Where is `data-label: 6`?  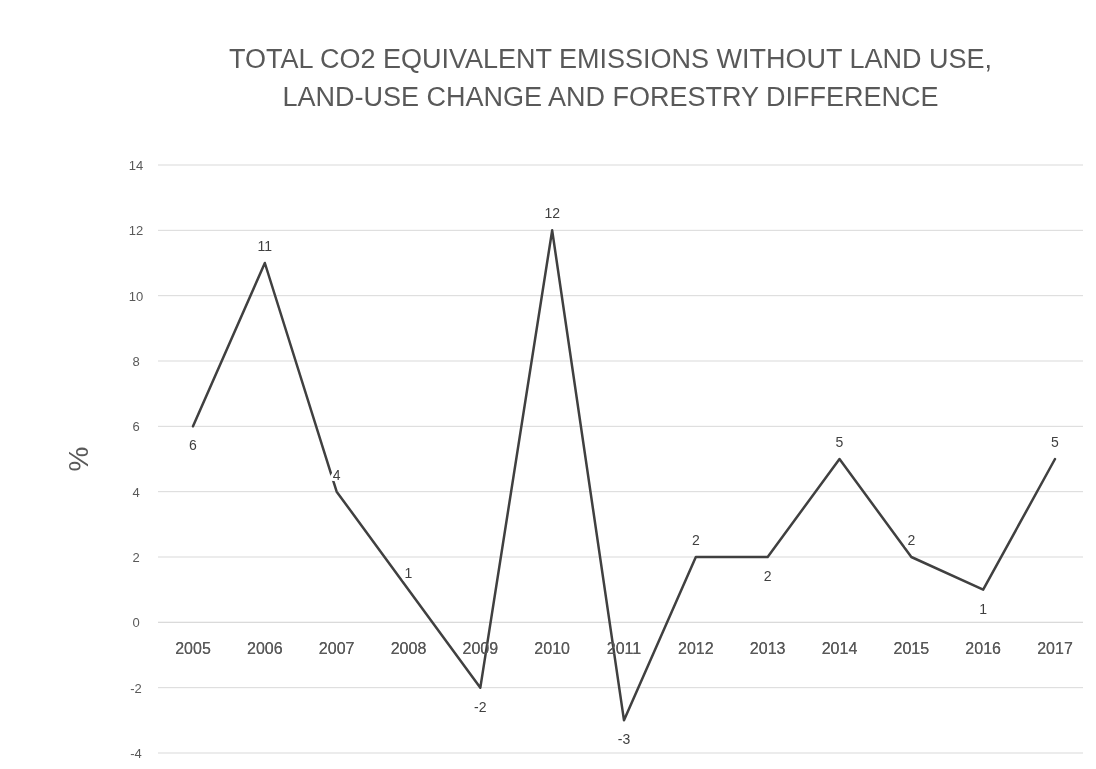
data-label: 6 is located at coordinates (193, 445).